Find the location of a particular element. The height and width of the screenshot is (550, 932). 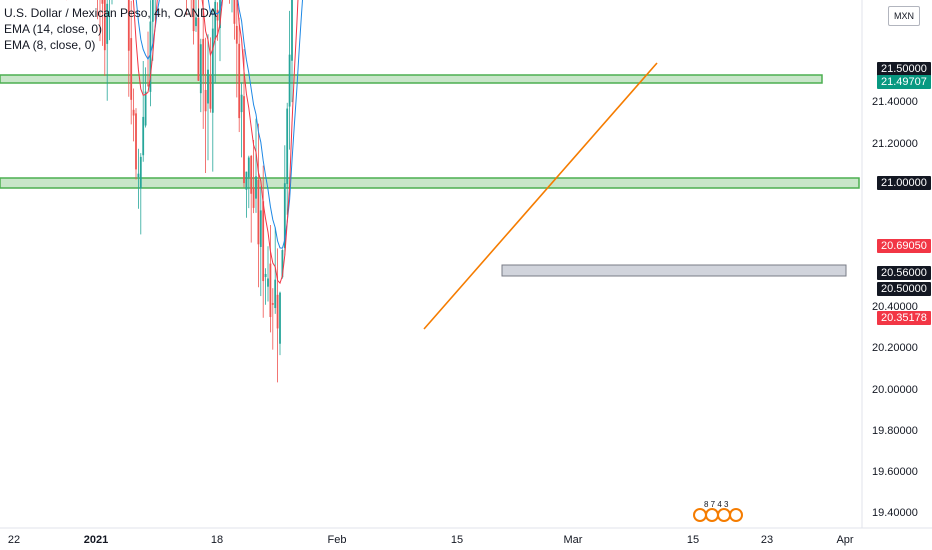

events-badge-icon is located at coordinates (718, 515).